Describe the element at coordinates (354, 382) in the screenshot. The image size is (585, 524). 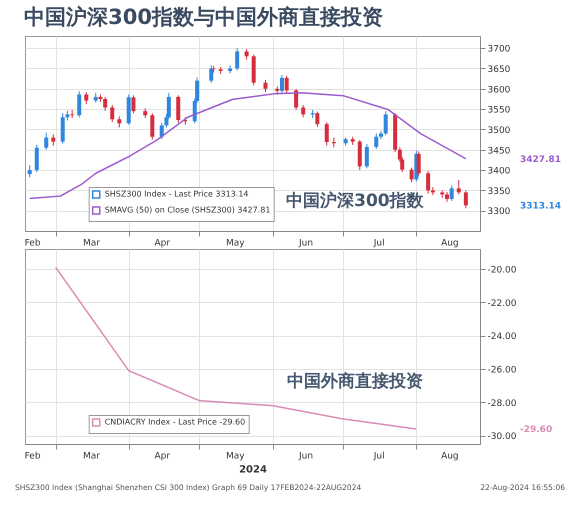
I see `annotation: 中国外商直接投资` at that location.